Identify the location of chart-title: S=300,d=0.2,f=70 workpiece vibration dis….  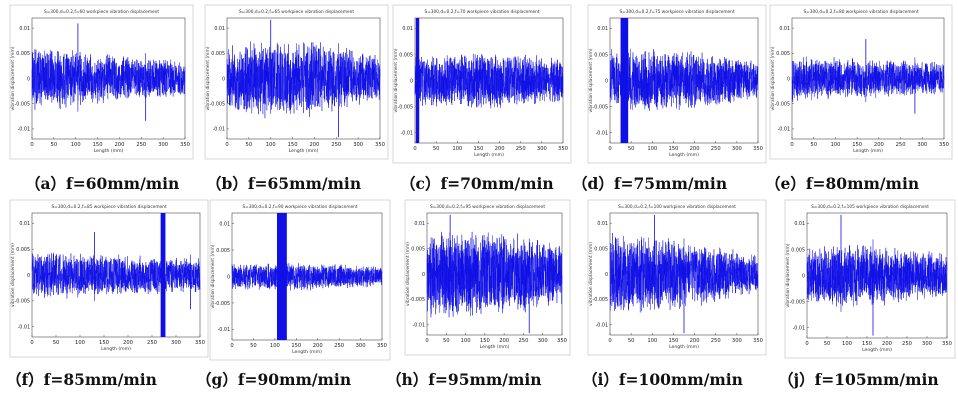
(481, 12).